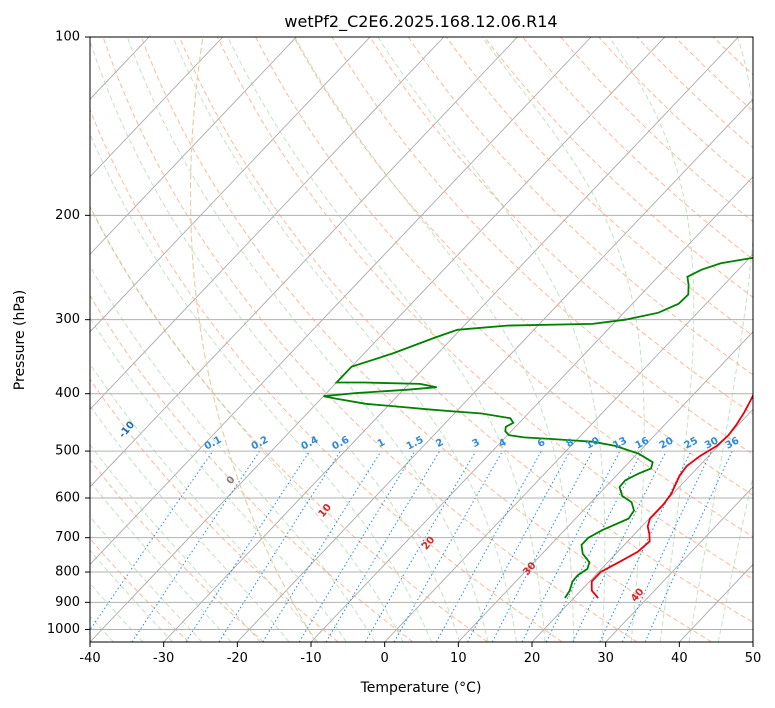 This screenshot has width=775, height=708. I want to click on x-tick-label: -30, so click(163, 658).